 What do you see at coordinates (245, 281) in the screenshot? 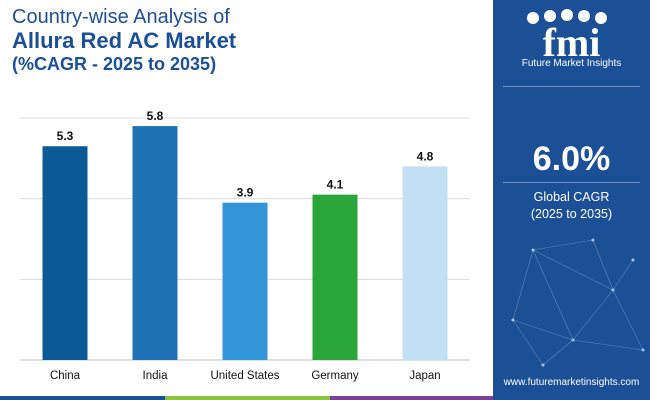
I see `bar-united-states` at bounding box center [245, 281].